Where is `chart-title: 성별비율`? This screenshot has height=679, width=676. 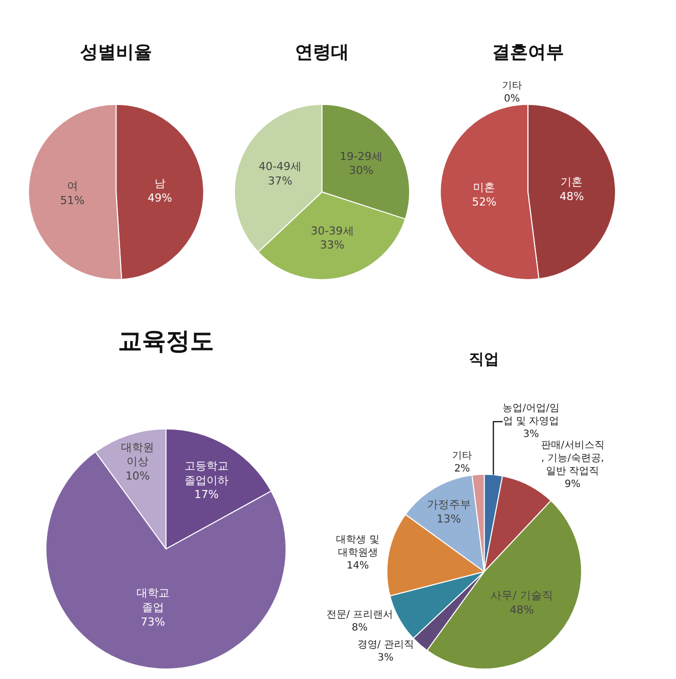 chart-title: 성별비율 is located at coordinates (116, 52).